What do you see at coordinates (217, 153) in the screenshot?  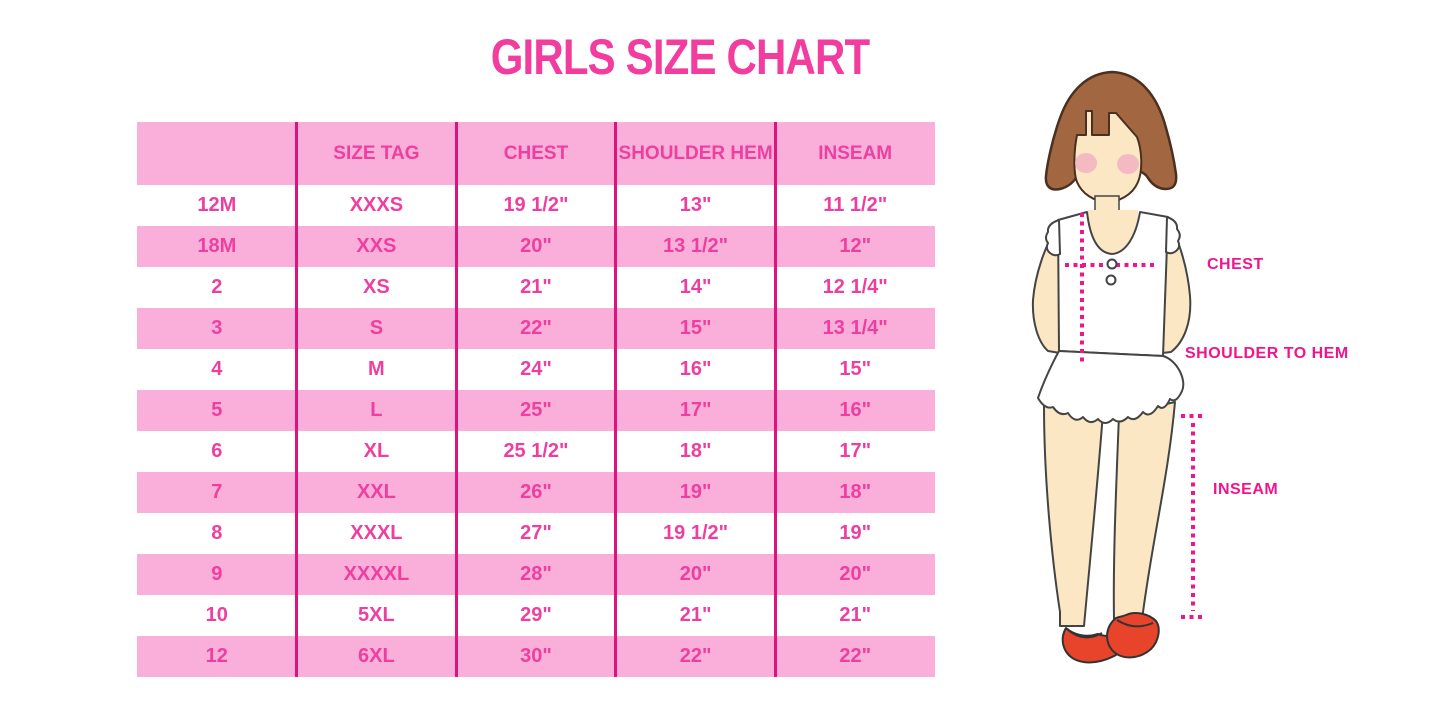 I see `header-cell-size` at bounding box center [217, 153].